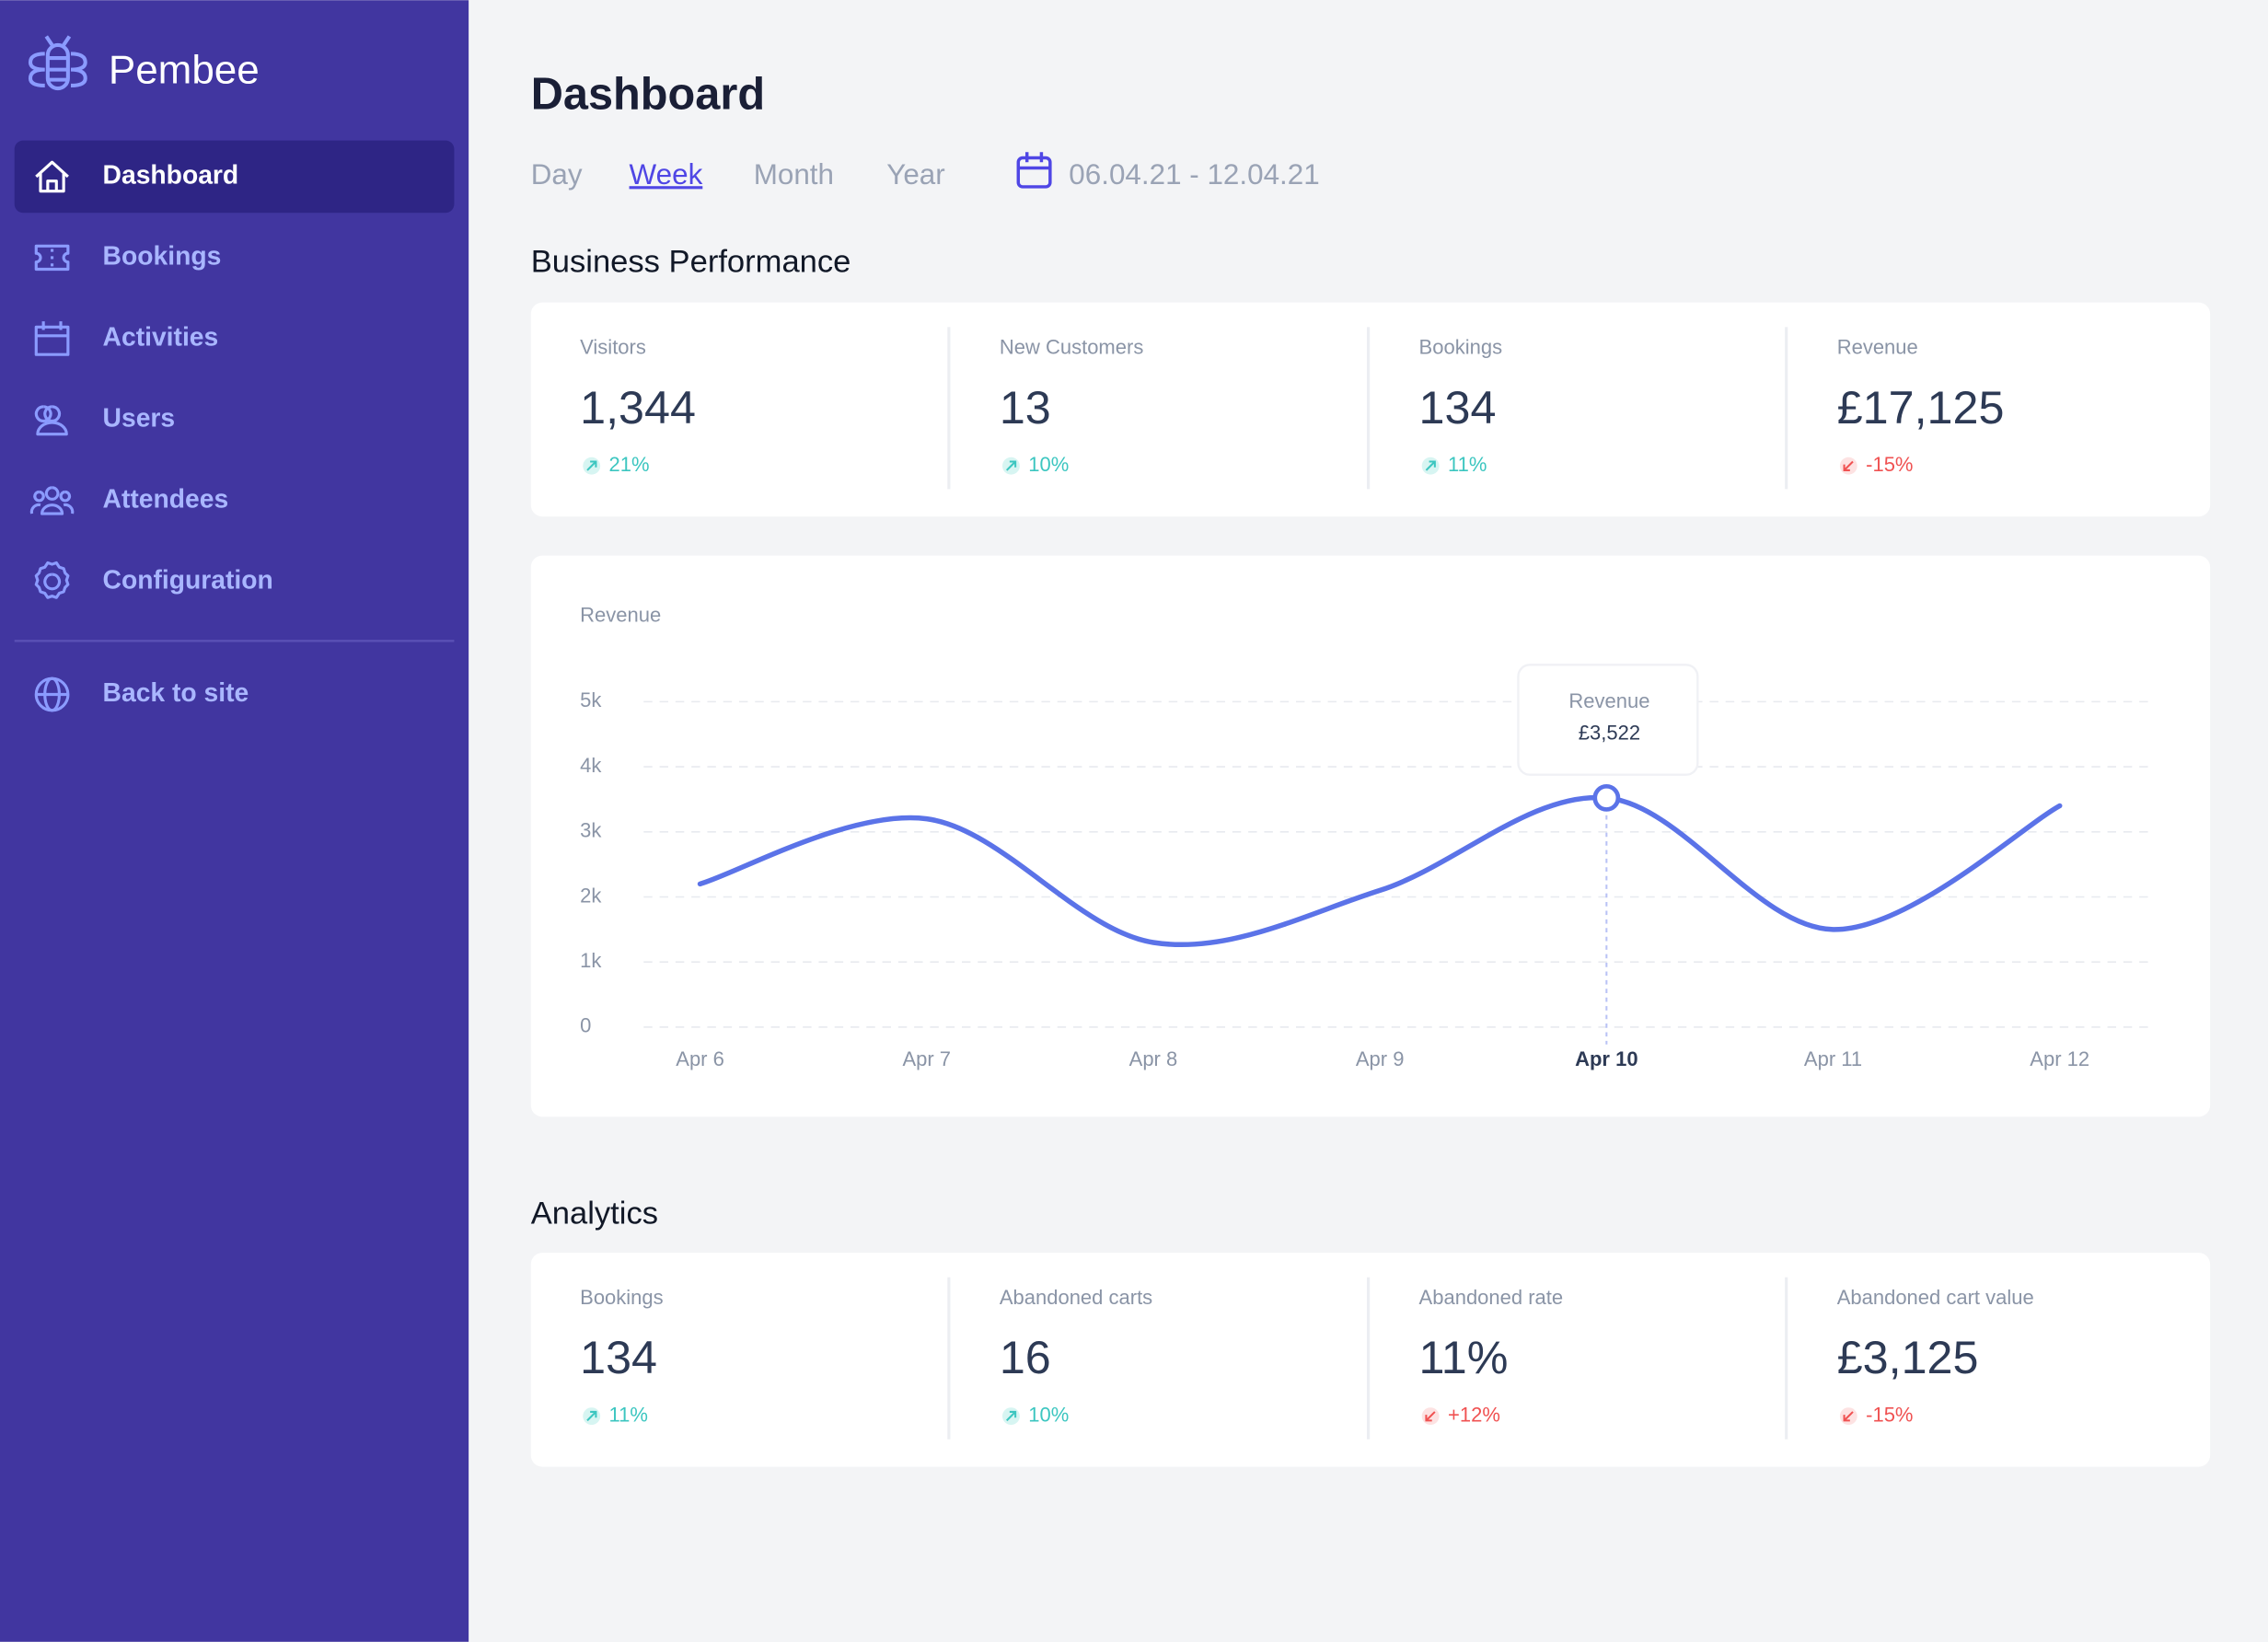 Image resolution: width=2268 pixels, height=1642 pixels. Describe the element at coordinates (1380, 871) in the screenshot. I see `revenue-line` at that location.